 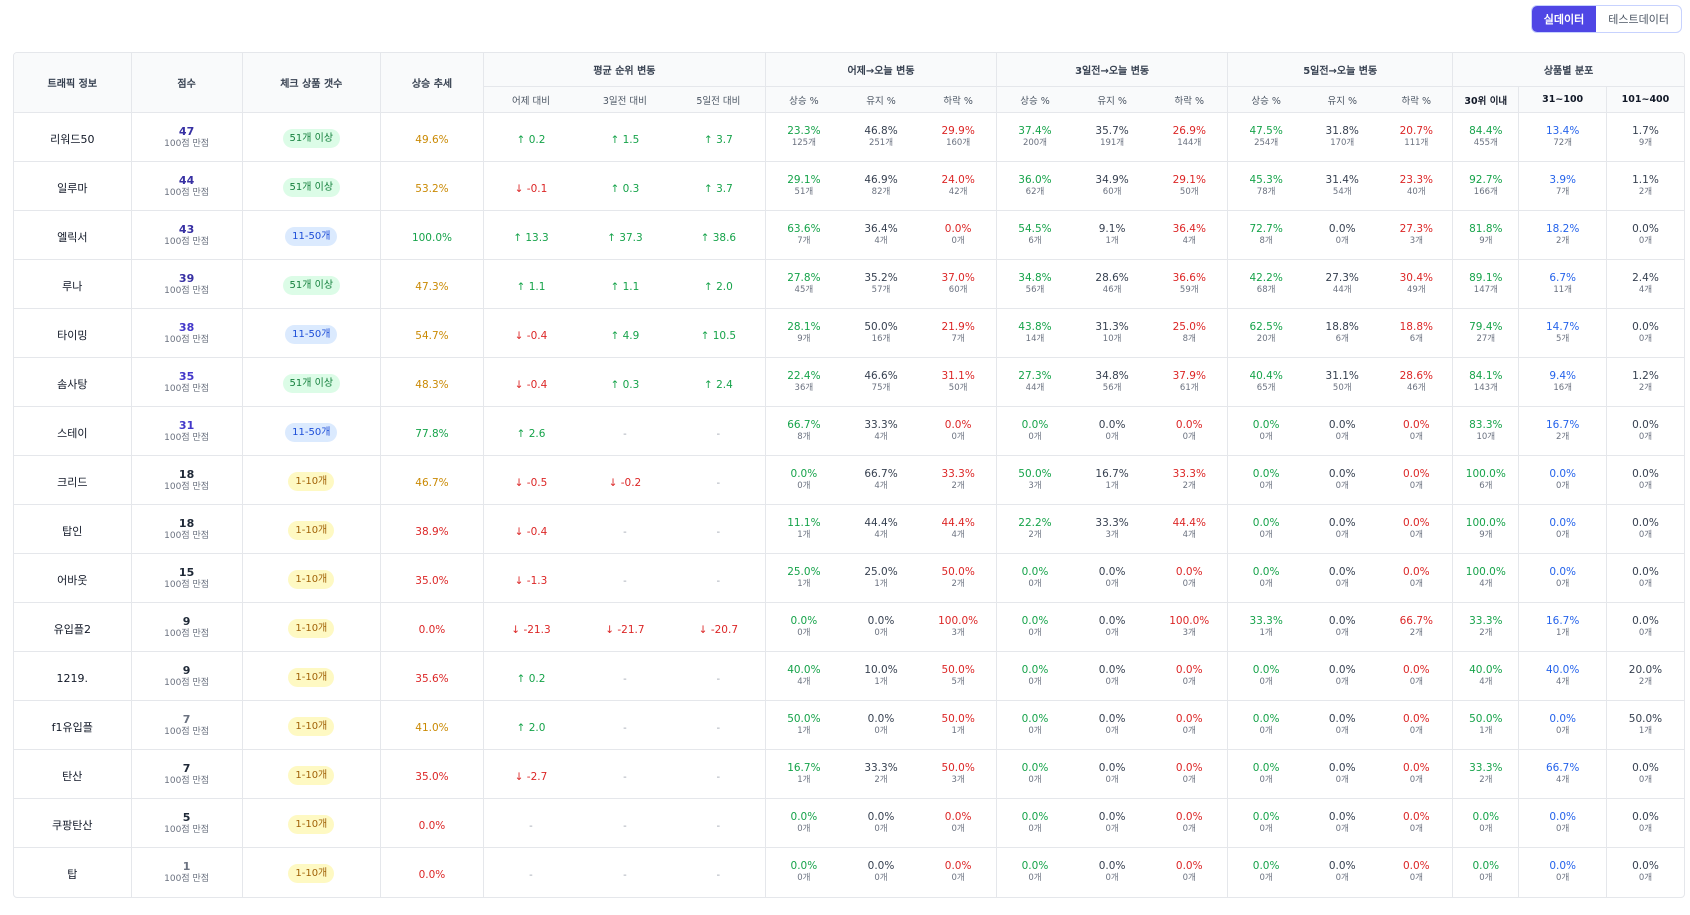 I want to click on g2-up: 36.0% 62개, so click(x=1034, y=186).